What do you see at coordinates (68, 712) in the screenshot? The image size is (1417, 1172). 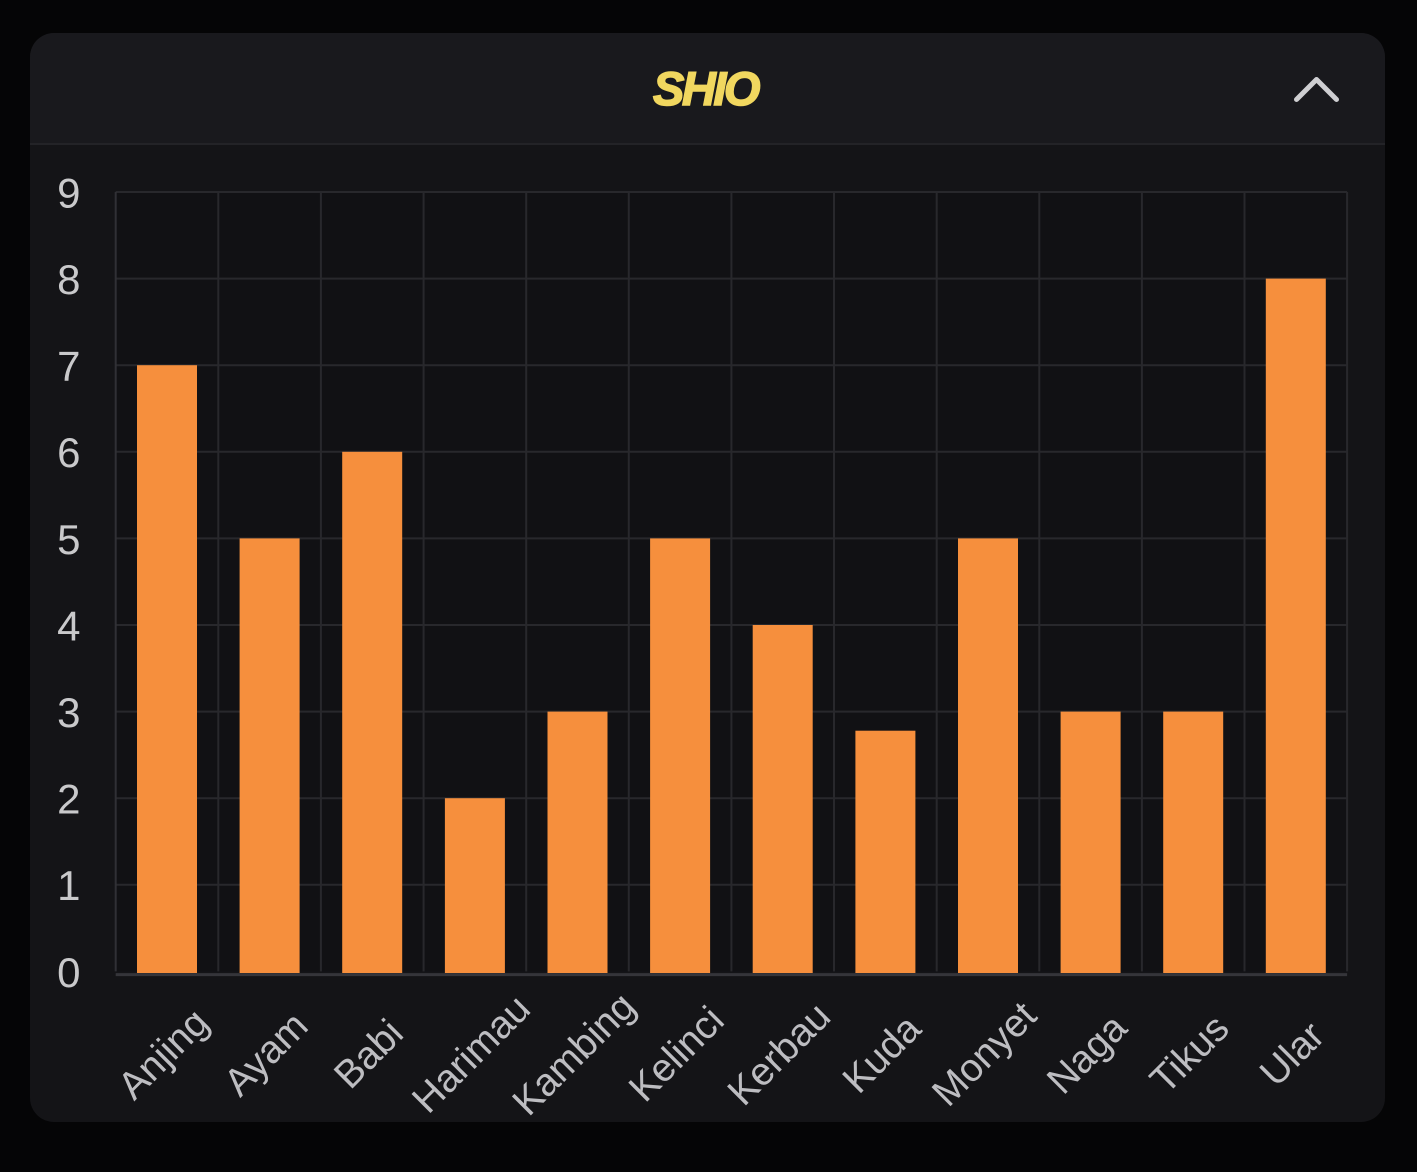 I see `svg-text: 3` at bounding box center [68, 712].